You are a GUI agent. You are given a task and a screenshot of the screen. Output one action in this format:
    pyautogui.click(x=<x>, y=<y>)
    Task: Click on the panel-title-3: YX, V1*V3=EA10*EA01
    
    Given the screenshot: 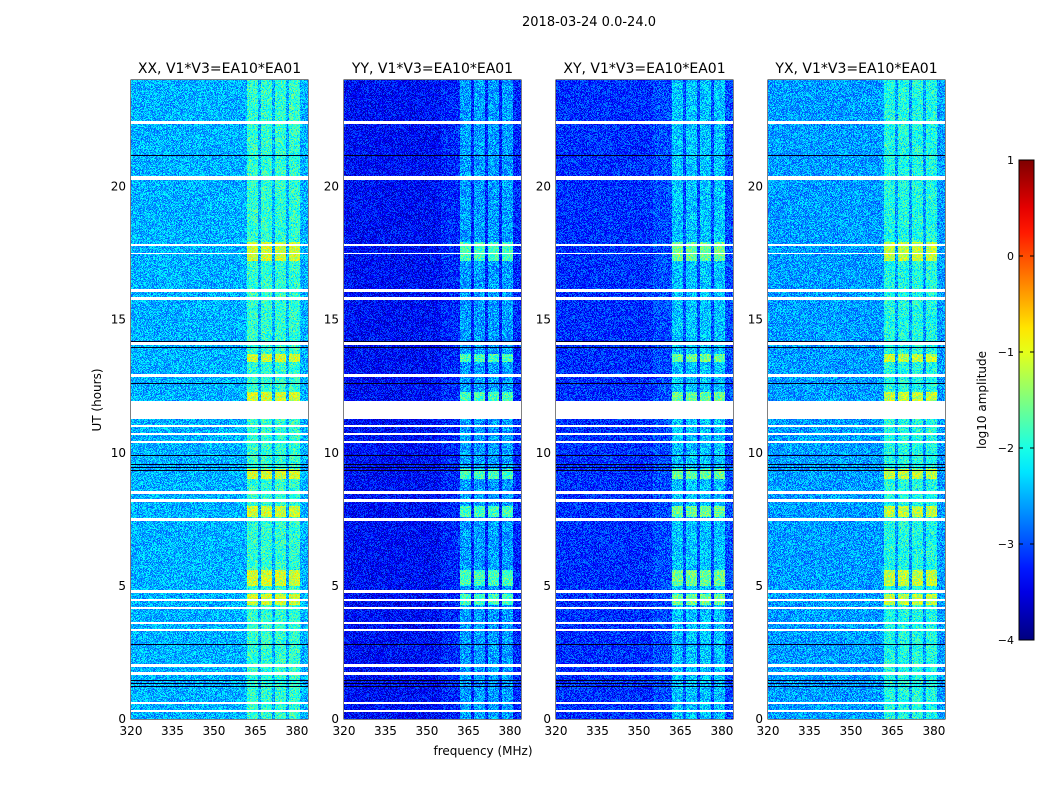 What is the action you would take?
    pyautogui.click(x=855, y=69)
    